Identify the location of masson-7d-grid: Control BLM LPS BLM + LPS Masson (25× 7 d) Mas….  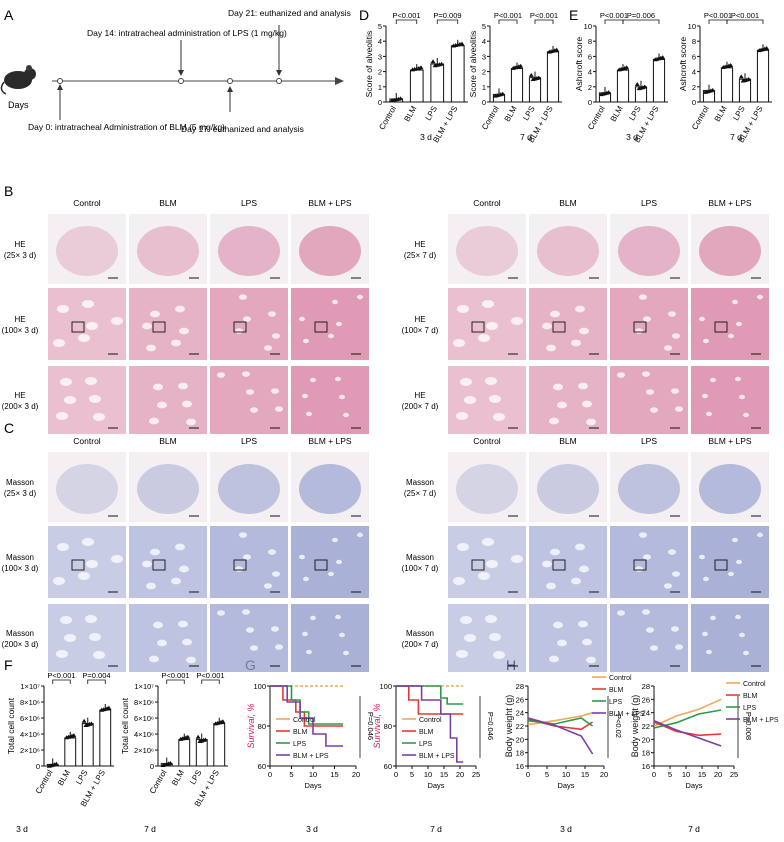
(585, 554).